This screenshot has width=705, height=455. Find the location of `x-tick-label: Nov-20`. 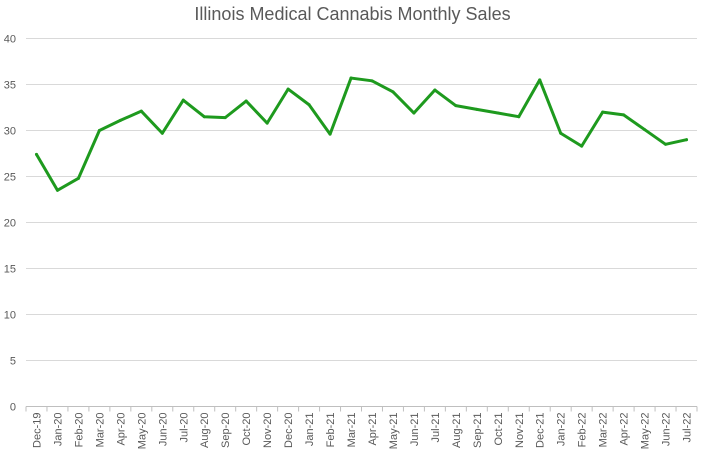

x-tick-label: Nov-20 is located at coordinates (268, 430).